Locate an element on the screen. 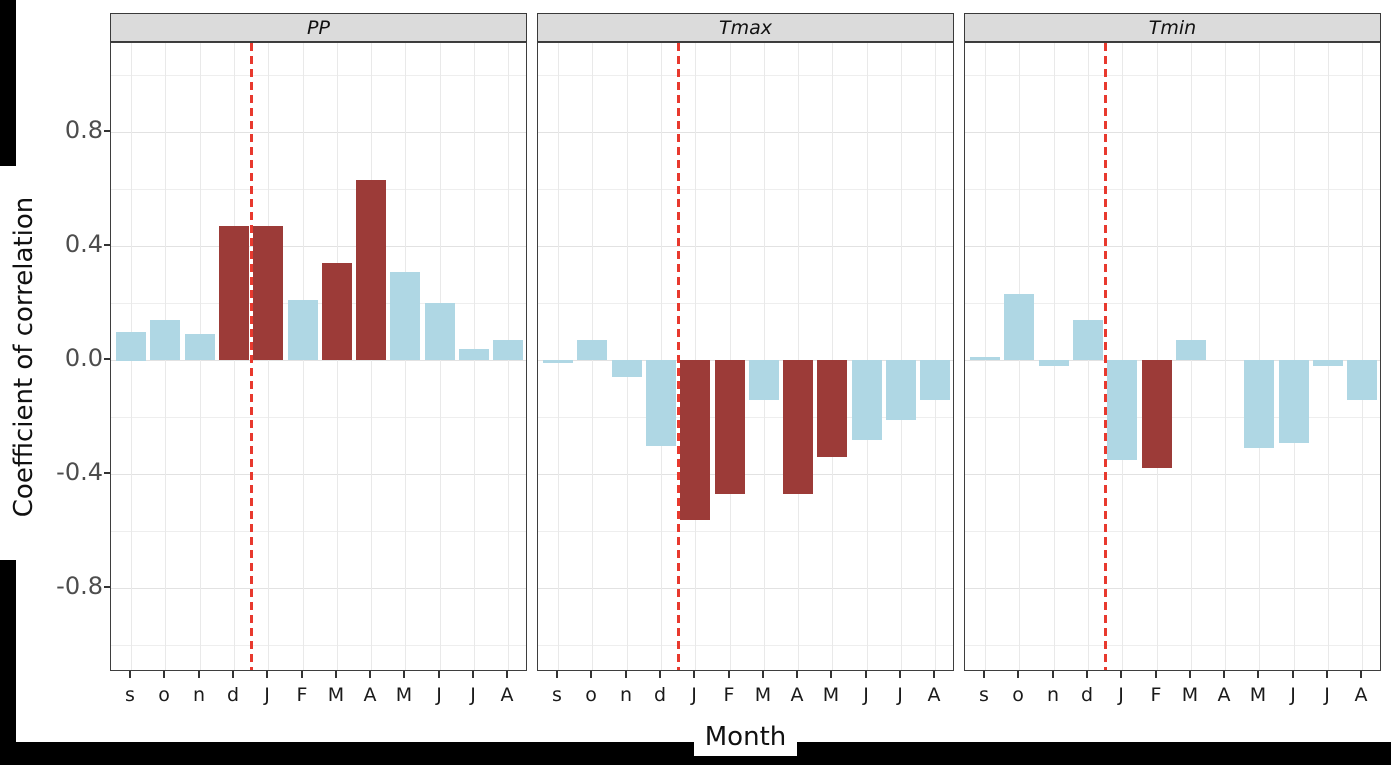  bar-tmax-0-s is located at coordinates (558, 361).